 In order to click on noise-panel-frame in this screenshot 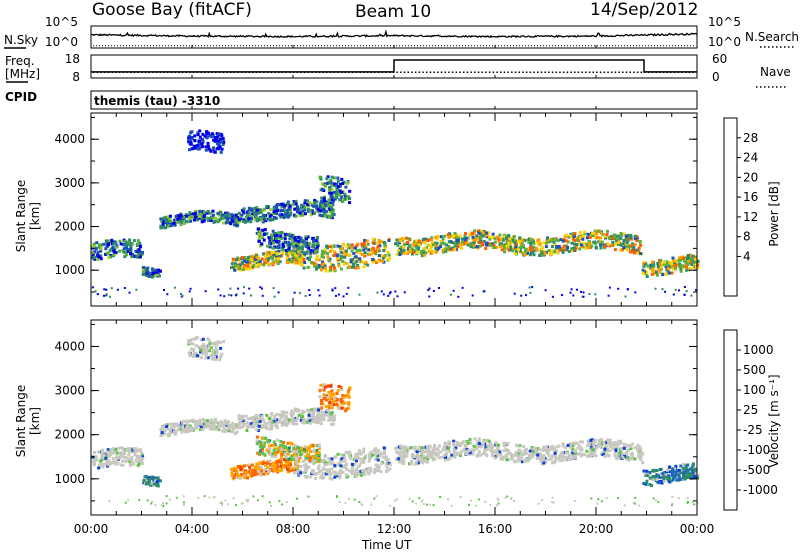, I will do `click(394, 37)`.